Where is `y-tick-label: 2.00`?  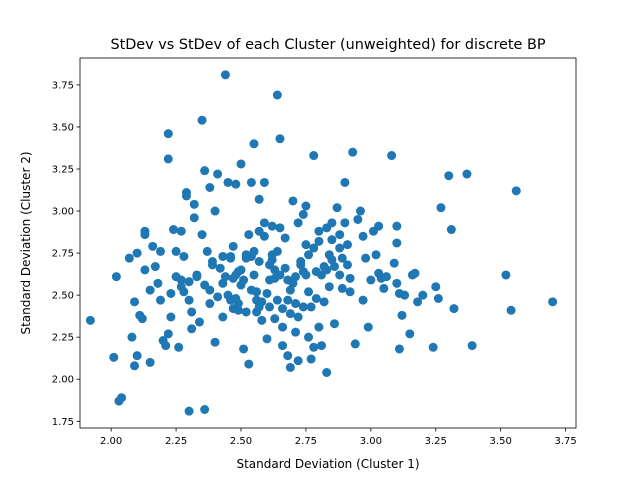 y-tick-label: 2.00 is located at coordinates (63, 380).